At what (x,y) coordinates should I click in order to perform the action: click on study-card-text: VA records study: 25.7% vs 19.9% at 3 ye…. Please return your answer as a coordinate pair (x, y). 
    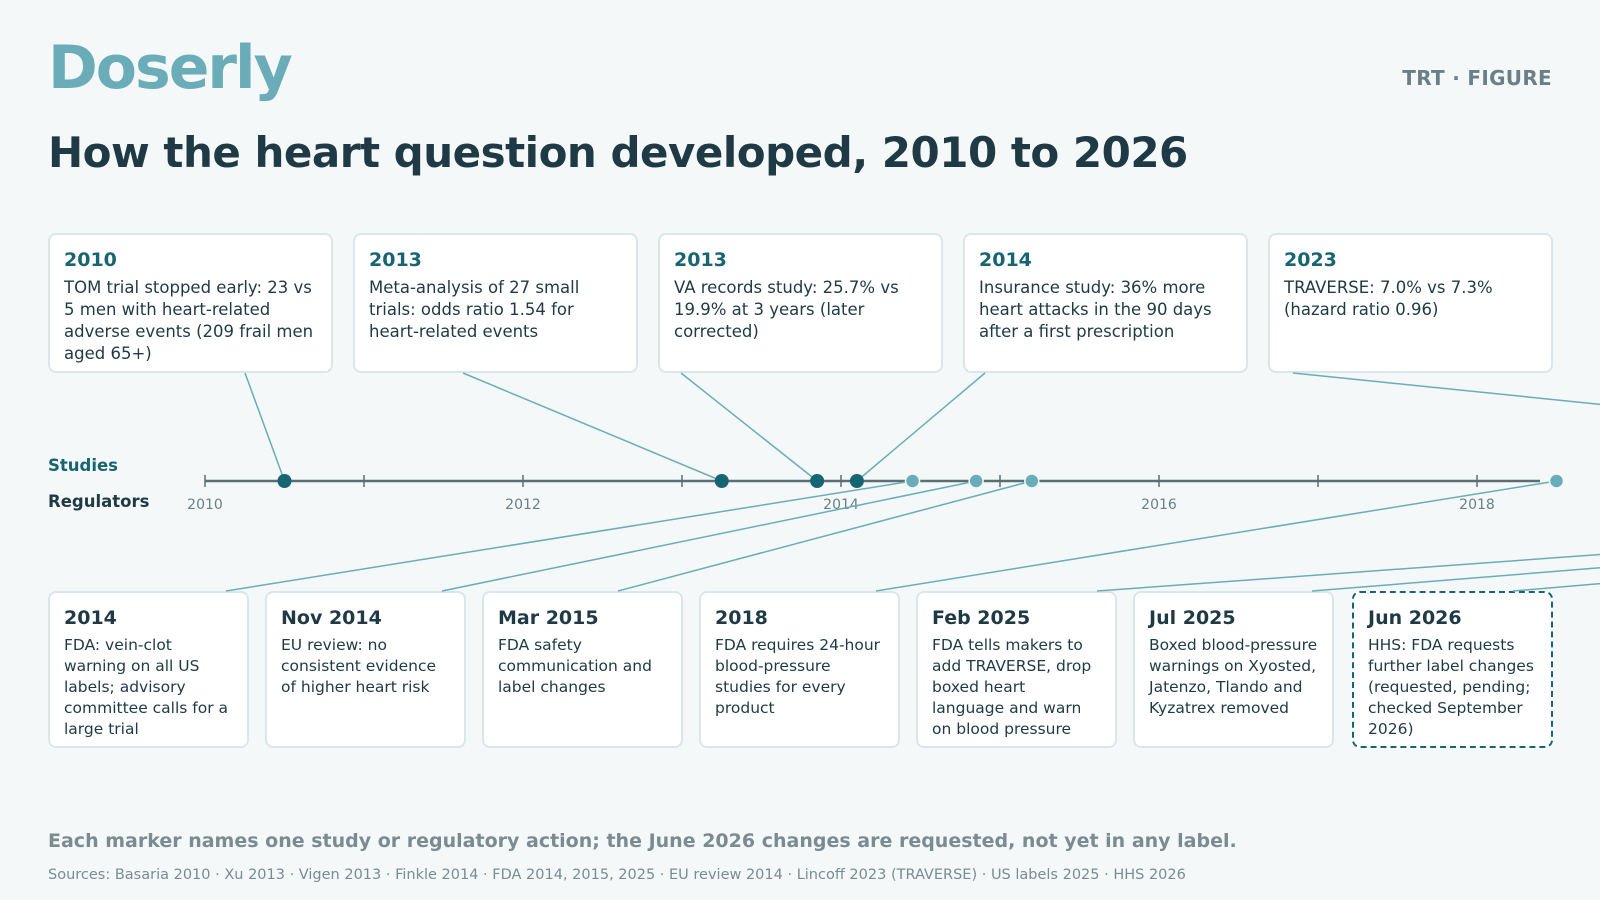
    Looking at the image, I should click on (786, 309).